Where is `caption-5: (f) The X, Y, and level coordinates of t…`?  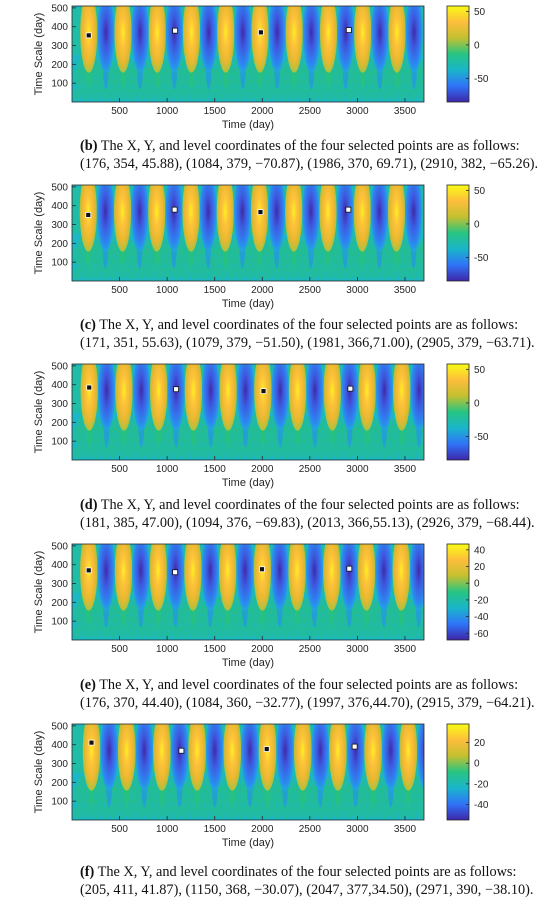 caption-5: (f) The X, Y, and level coordinates of t… is located at coordinates (310, 881).